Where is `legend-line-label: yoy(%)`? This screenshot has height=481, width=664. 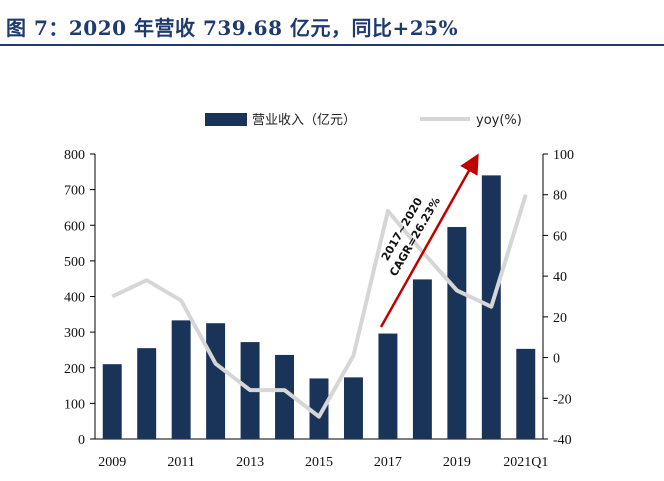 legend-line-label: yoy(%) is located at coordinates (499, 120).